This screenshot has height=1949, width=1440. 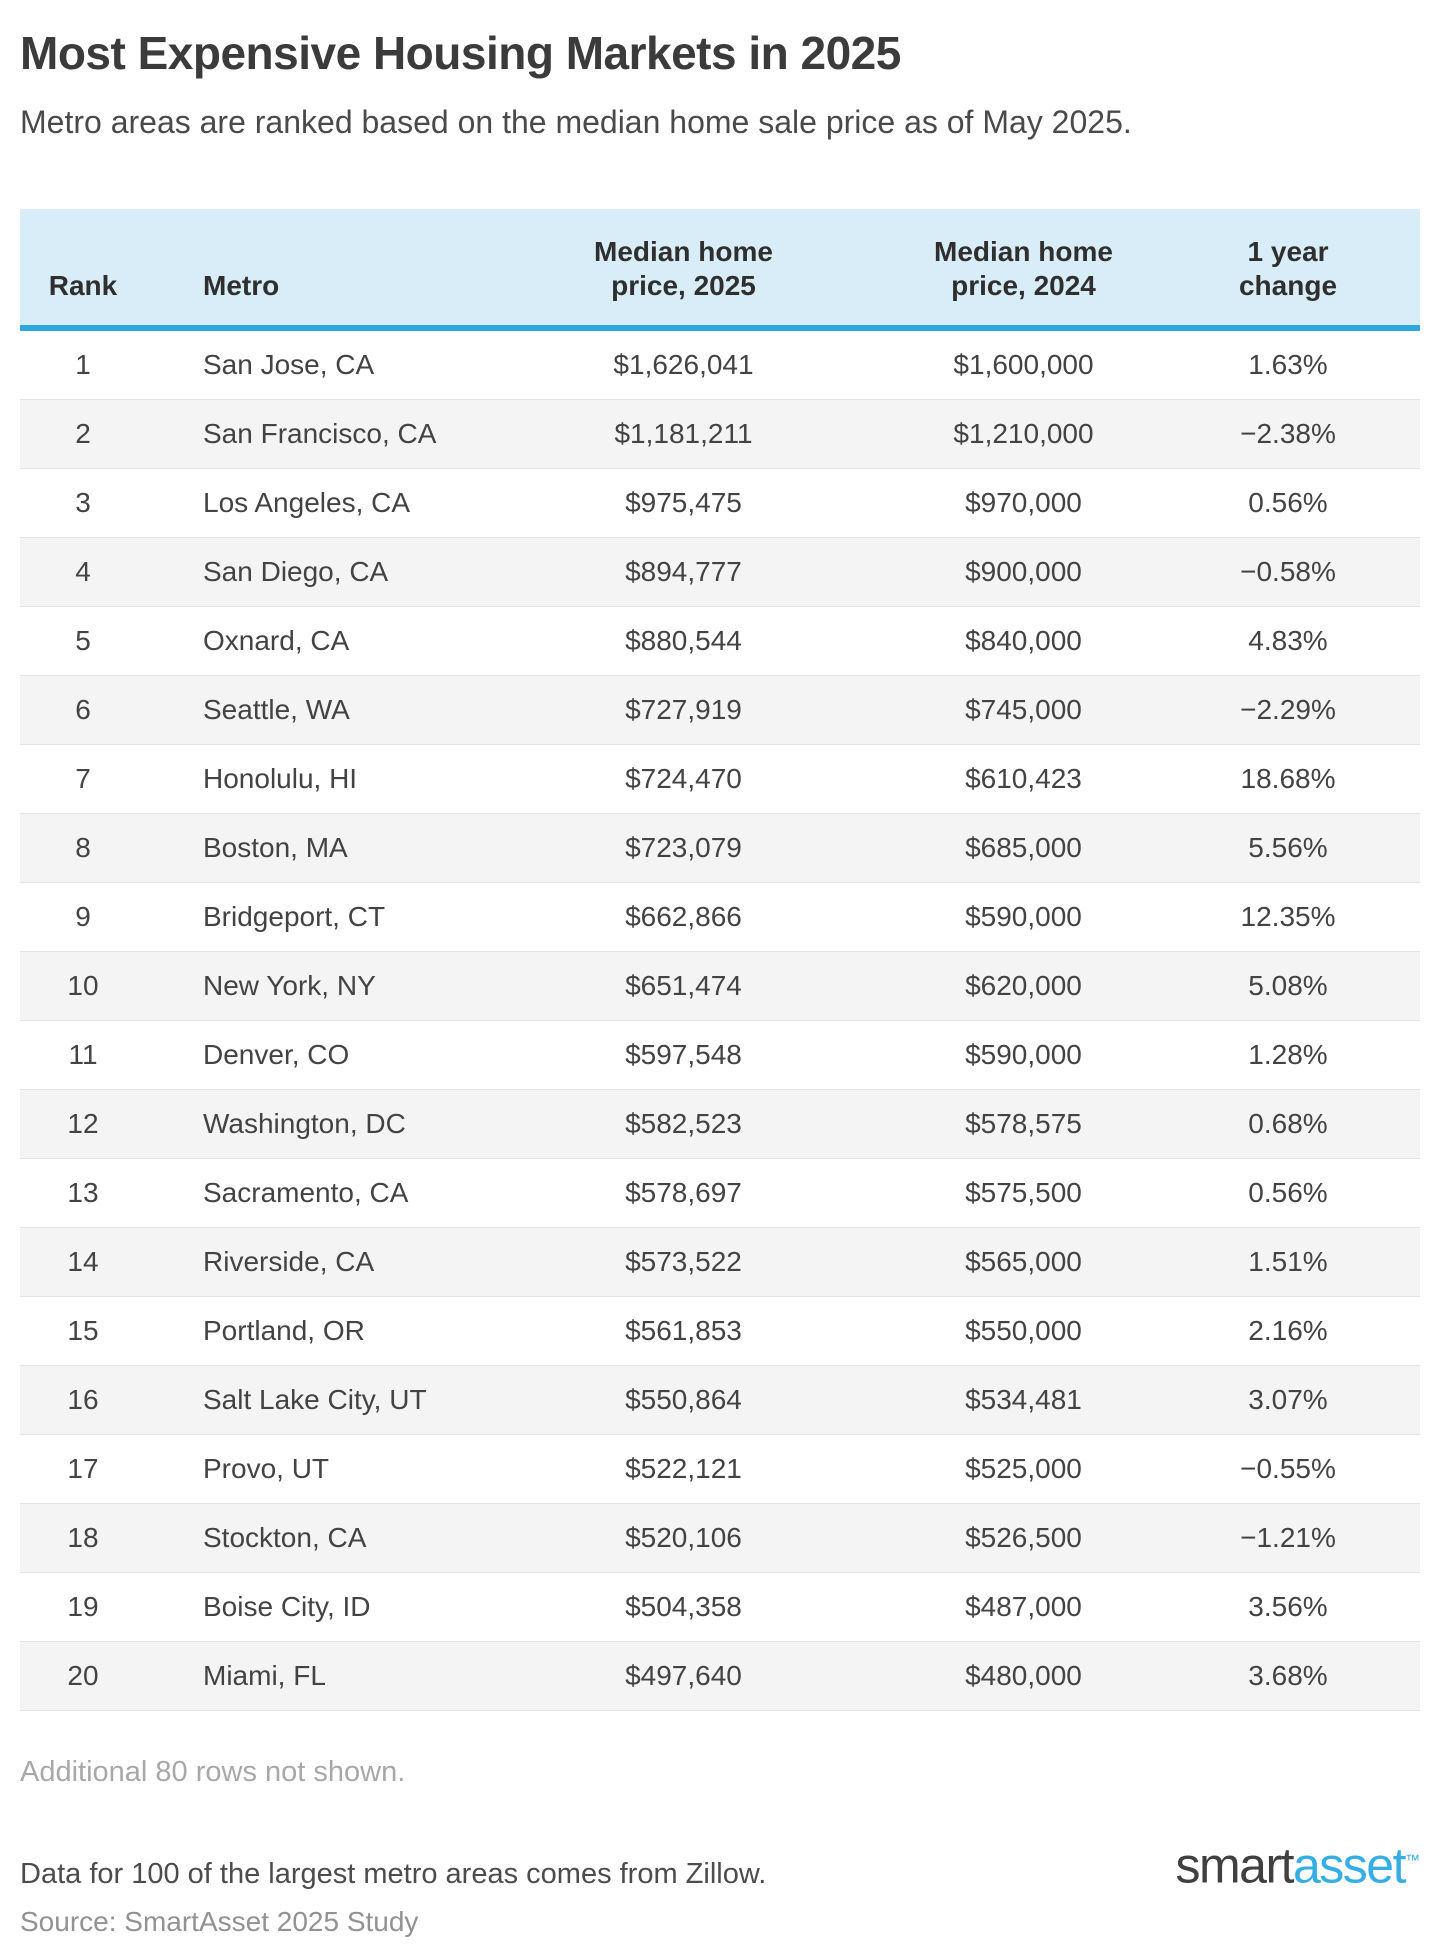 What do you see at coordinates (311, 1676) in the screenshot?
I see `metro-cell: Miami, FL` at bounding box center [311, 1676].